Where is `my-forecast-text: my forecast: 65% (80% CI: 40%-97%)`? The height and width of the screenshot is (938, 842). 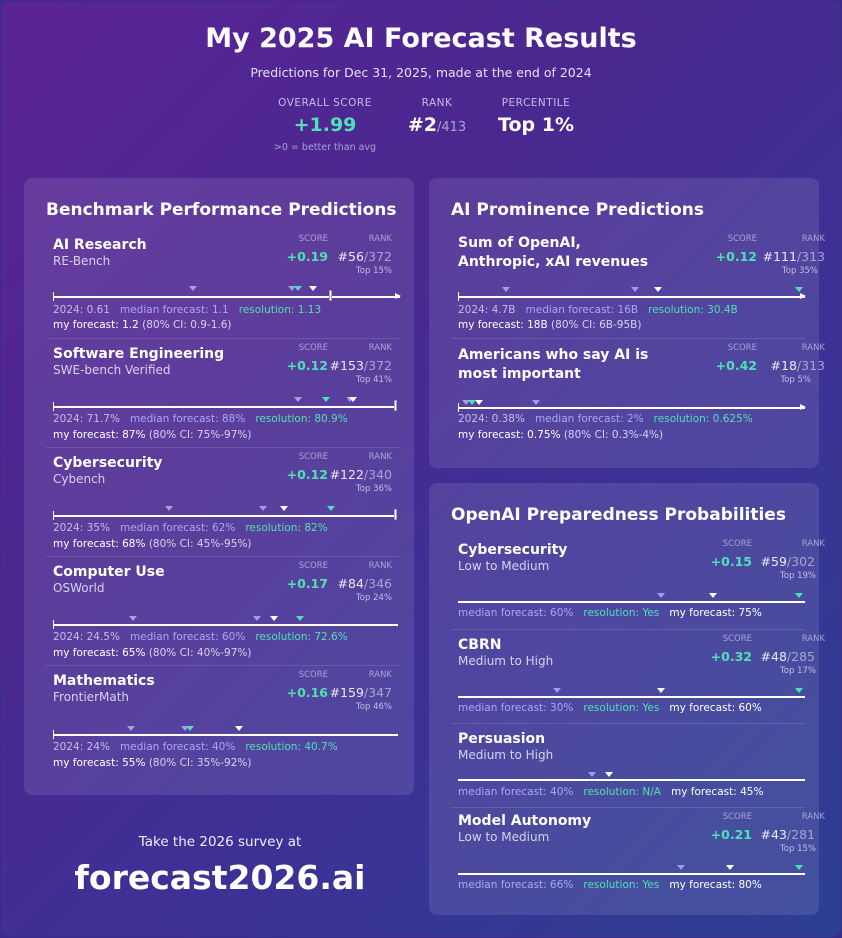 my-forecast-text: my forecast: 65% (80% CI: 40%-97%) is located at coordinates (152, 653).